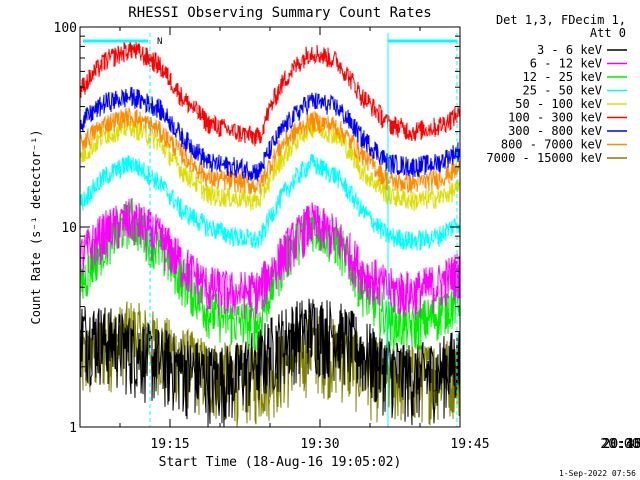 Image resolution: width=640 pixels, height=480 pixels. I want to click on y-tick-label-2: 10, so click(69, 228).